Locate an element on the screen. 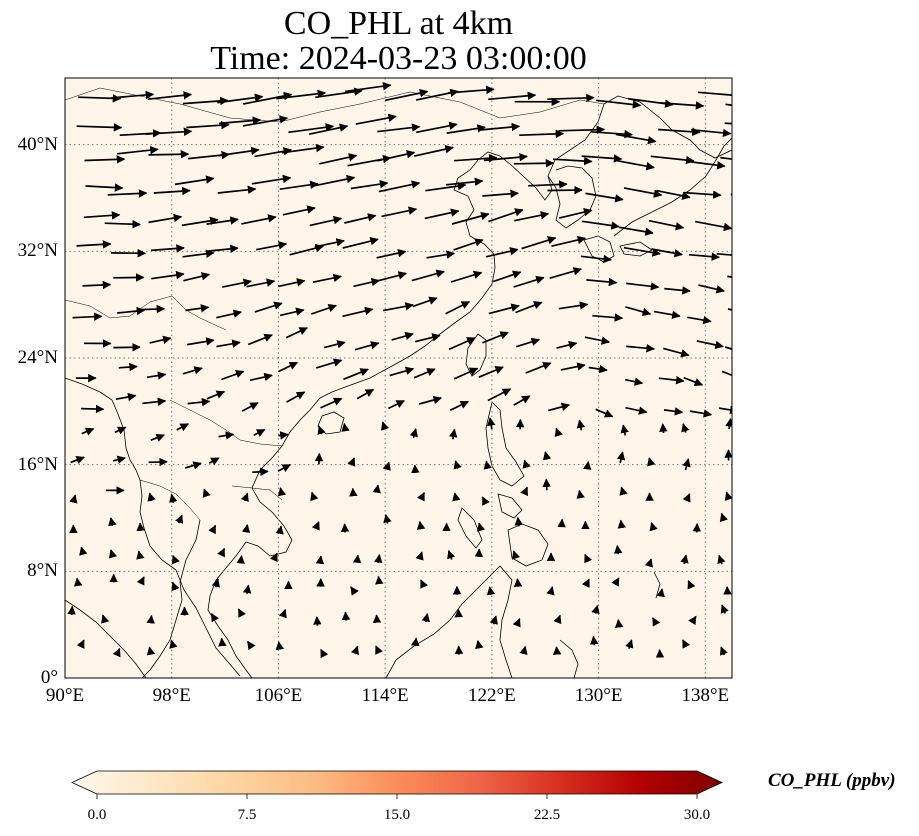  colorbar-tick-label: 0.0 is located at coordinates (97, 815).